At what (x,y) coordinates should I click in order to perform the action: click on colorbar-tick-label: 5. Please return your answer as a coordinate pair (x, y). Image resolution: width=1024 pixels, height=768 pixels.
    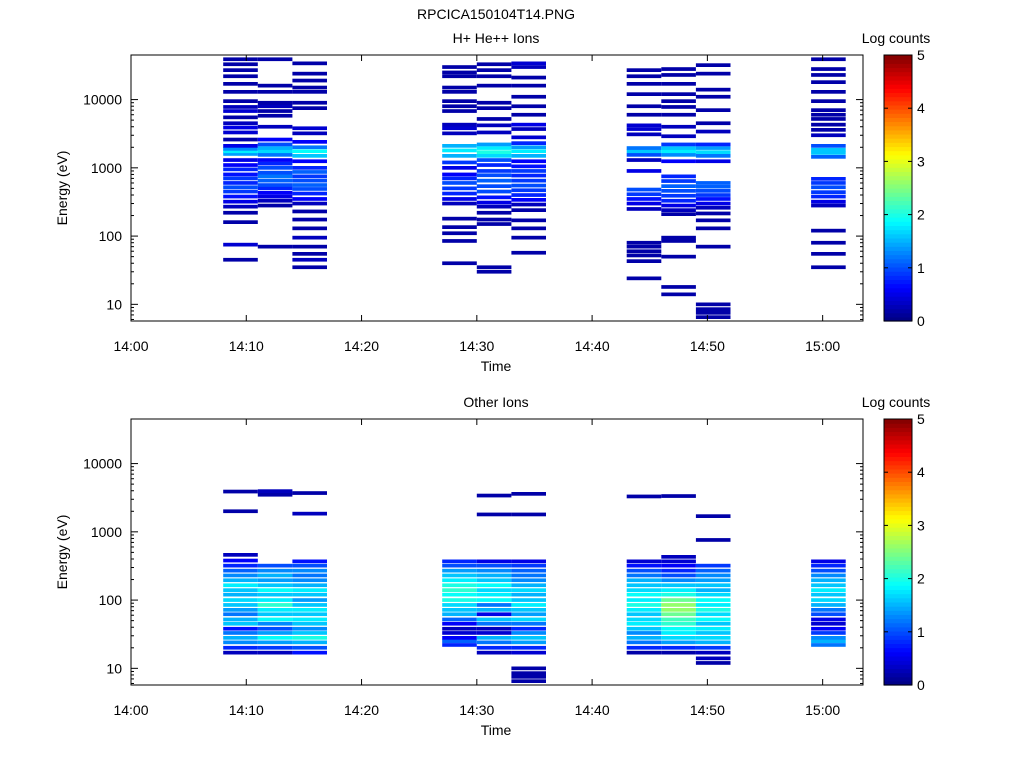
    Looking at the image, I should click on (921, 55).